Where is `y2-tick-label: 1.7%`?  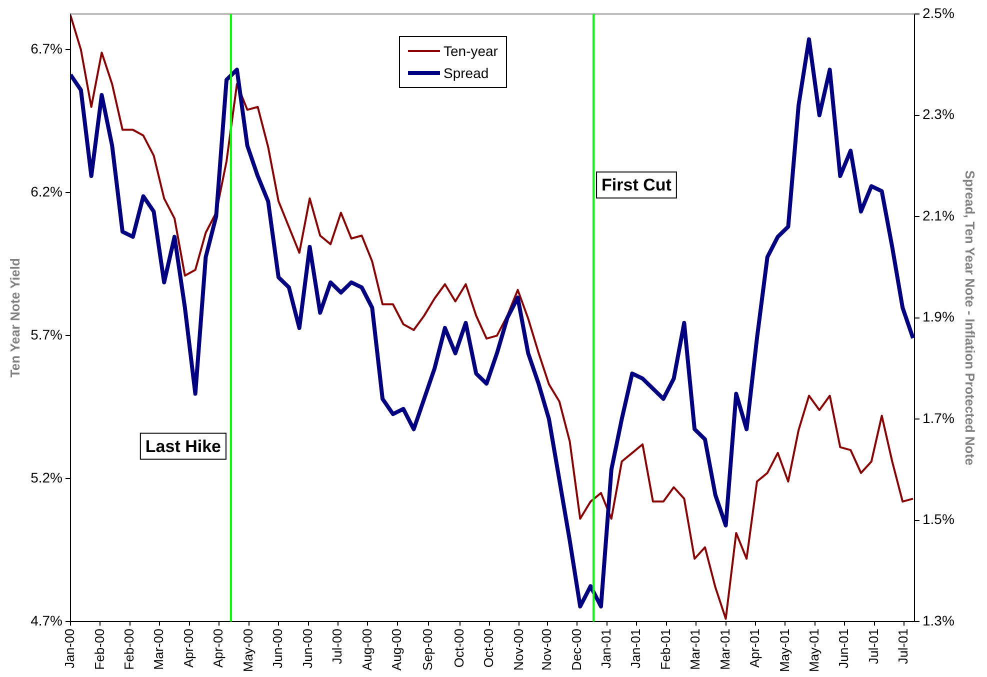 y2-tick-label: 1.7% is located at coordinates (938, 418).